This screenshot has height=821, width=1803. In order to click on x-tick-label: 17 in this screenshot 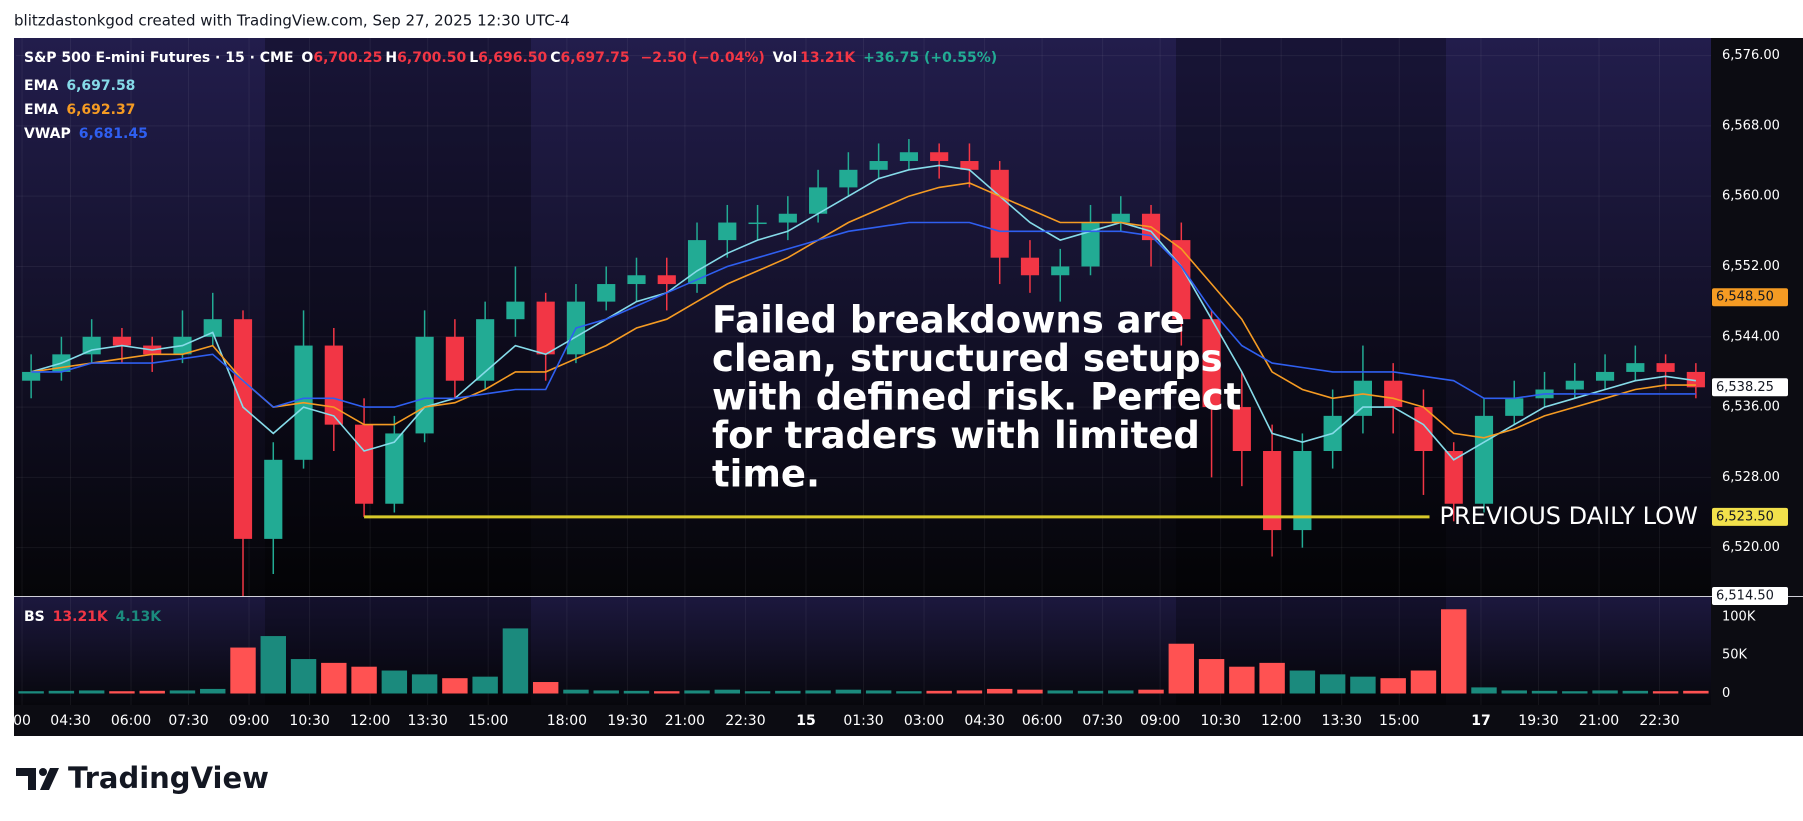, I will do `click(1480, 721)`.